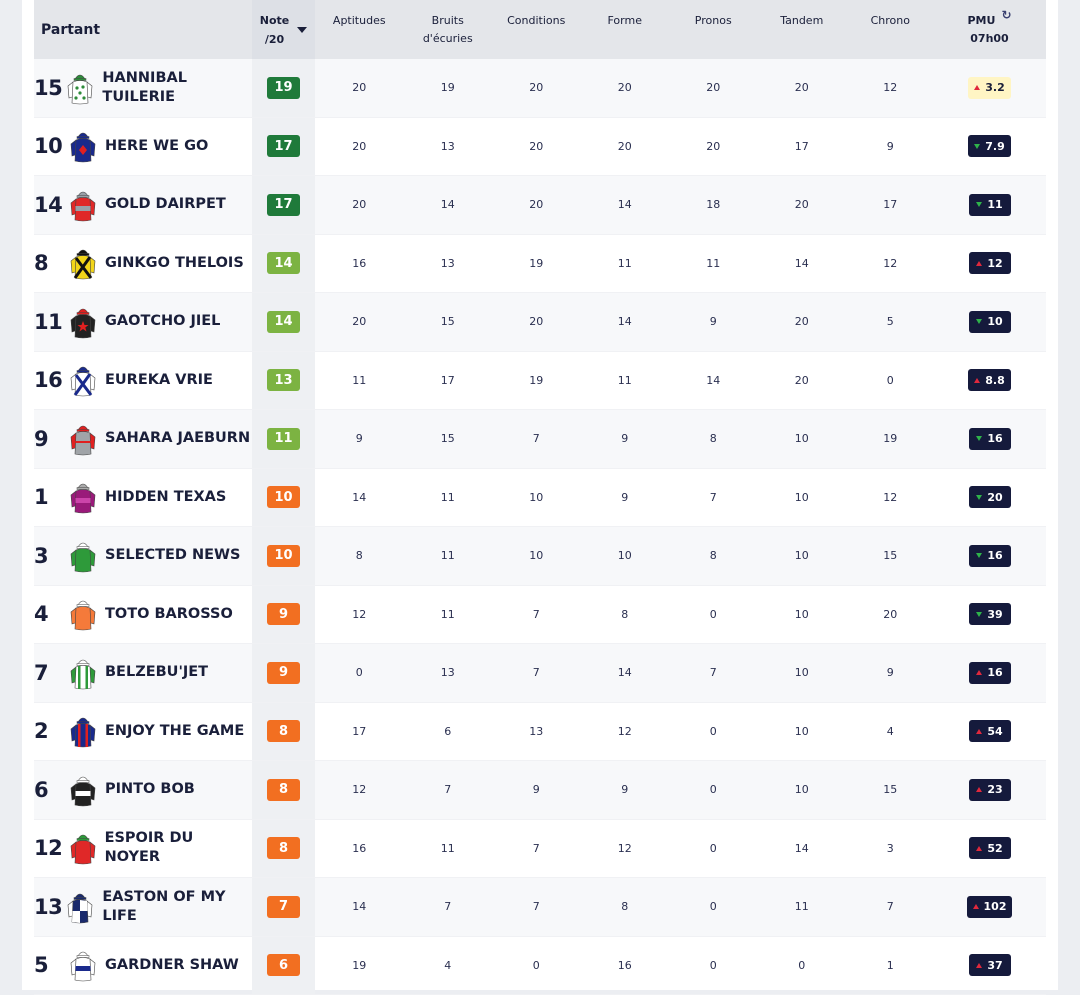 The width and height of the screenshot is (1080, 995). Describe the element at coordinates (802, 321) in the screenshot. I see `score-tandem: 20` at that location.